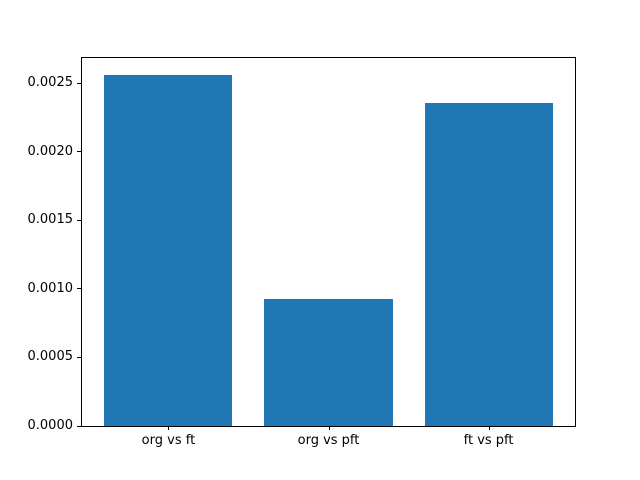 This screenshot has height=480, width=640. Describe the element at coordinates (50, 220) in the screenshot. I see `y-tick-label: 0.0015` at that location.